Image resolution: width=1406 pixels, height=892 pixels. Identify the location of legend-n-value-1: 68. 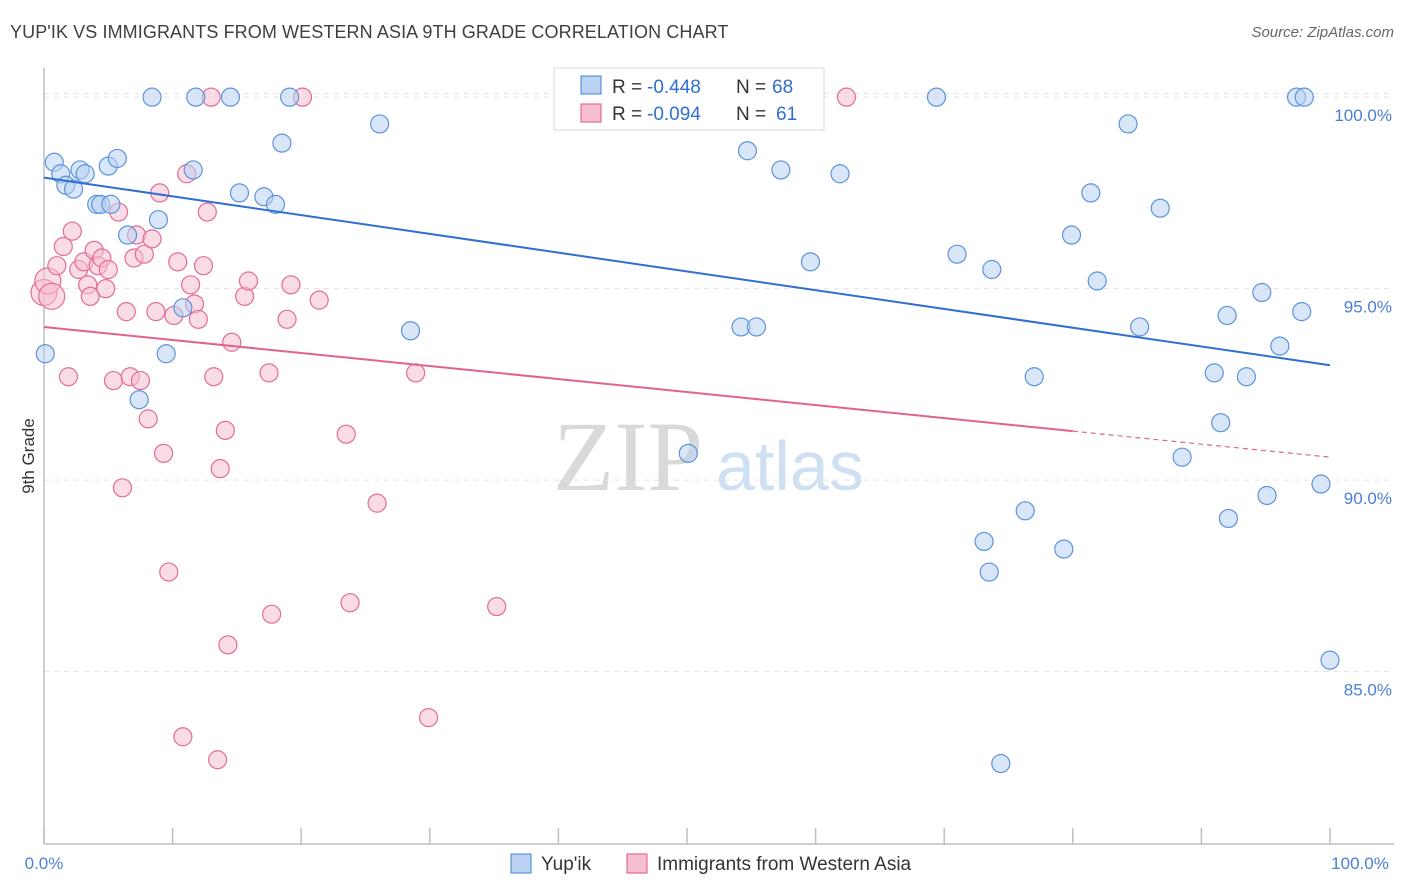
(782, 87).